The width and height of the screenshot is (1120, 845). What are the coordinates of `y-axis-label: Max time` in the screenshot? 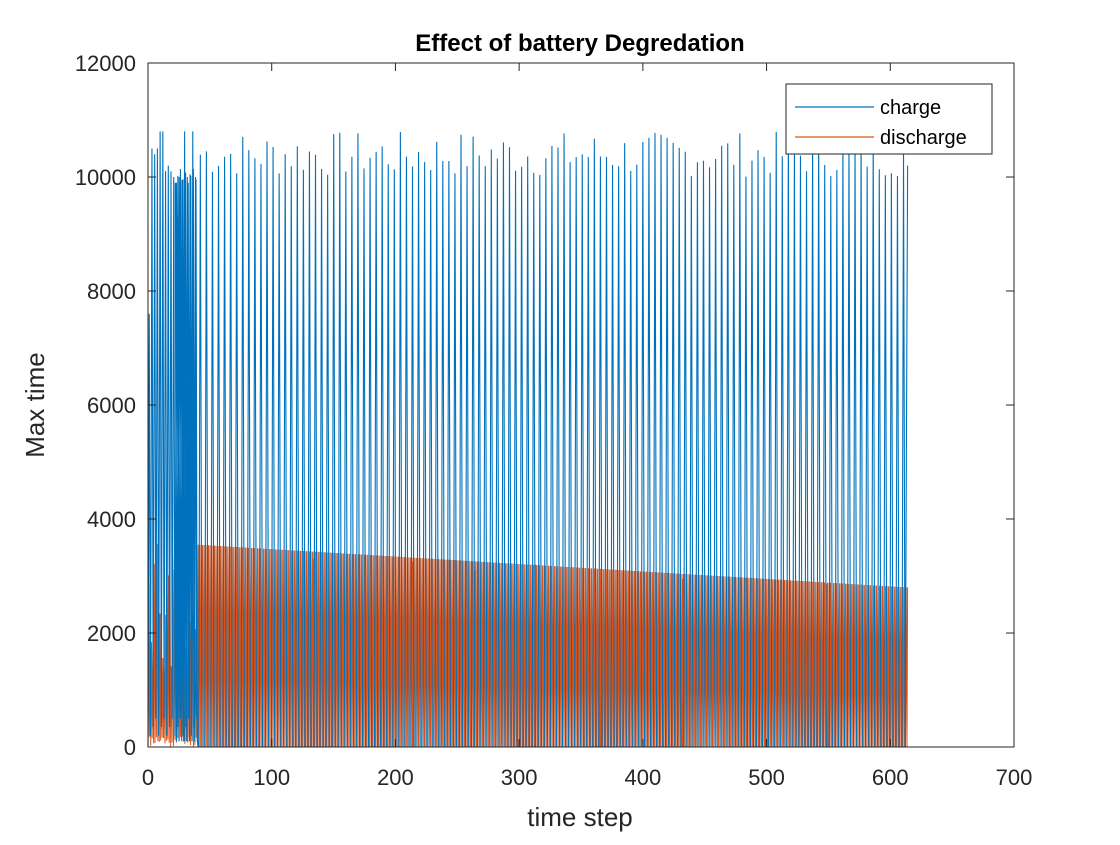 It's located at (35, 404).